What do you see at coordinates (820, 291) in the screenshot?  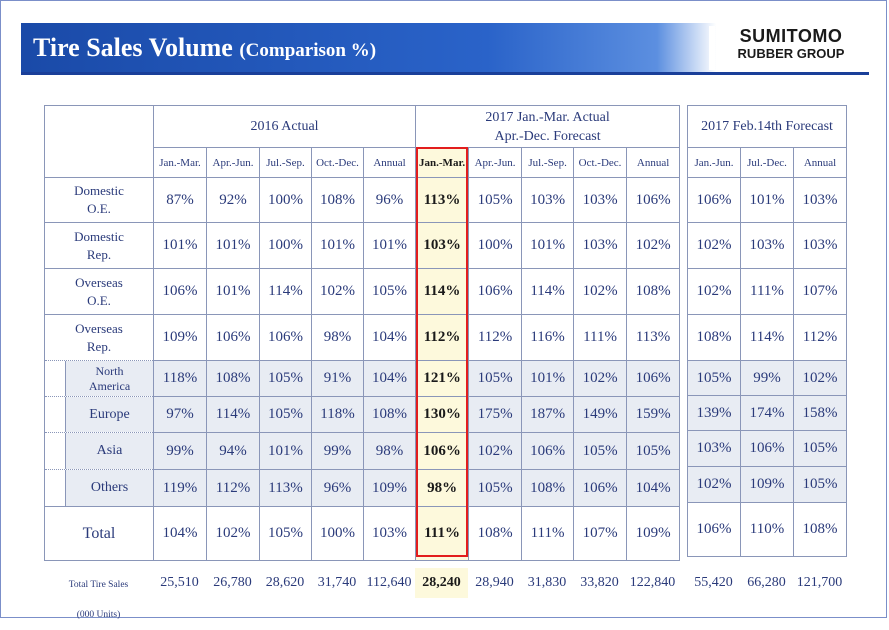 I see `forecast-value-cell: 107%` at bounding box center [820, 291].